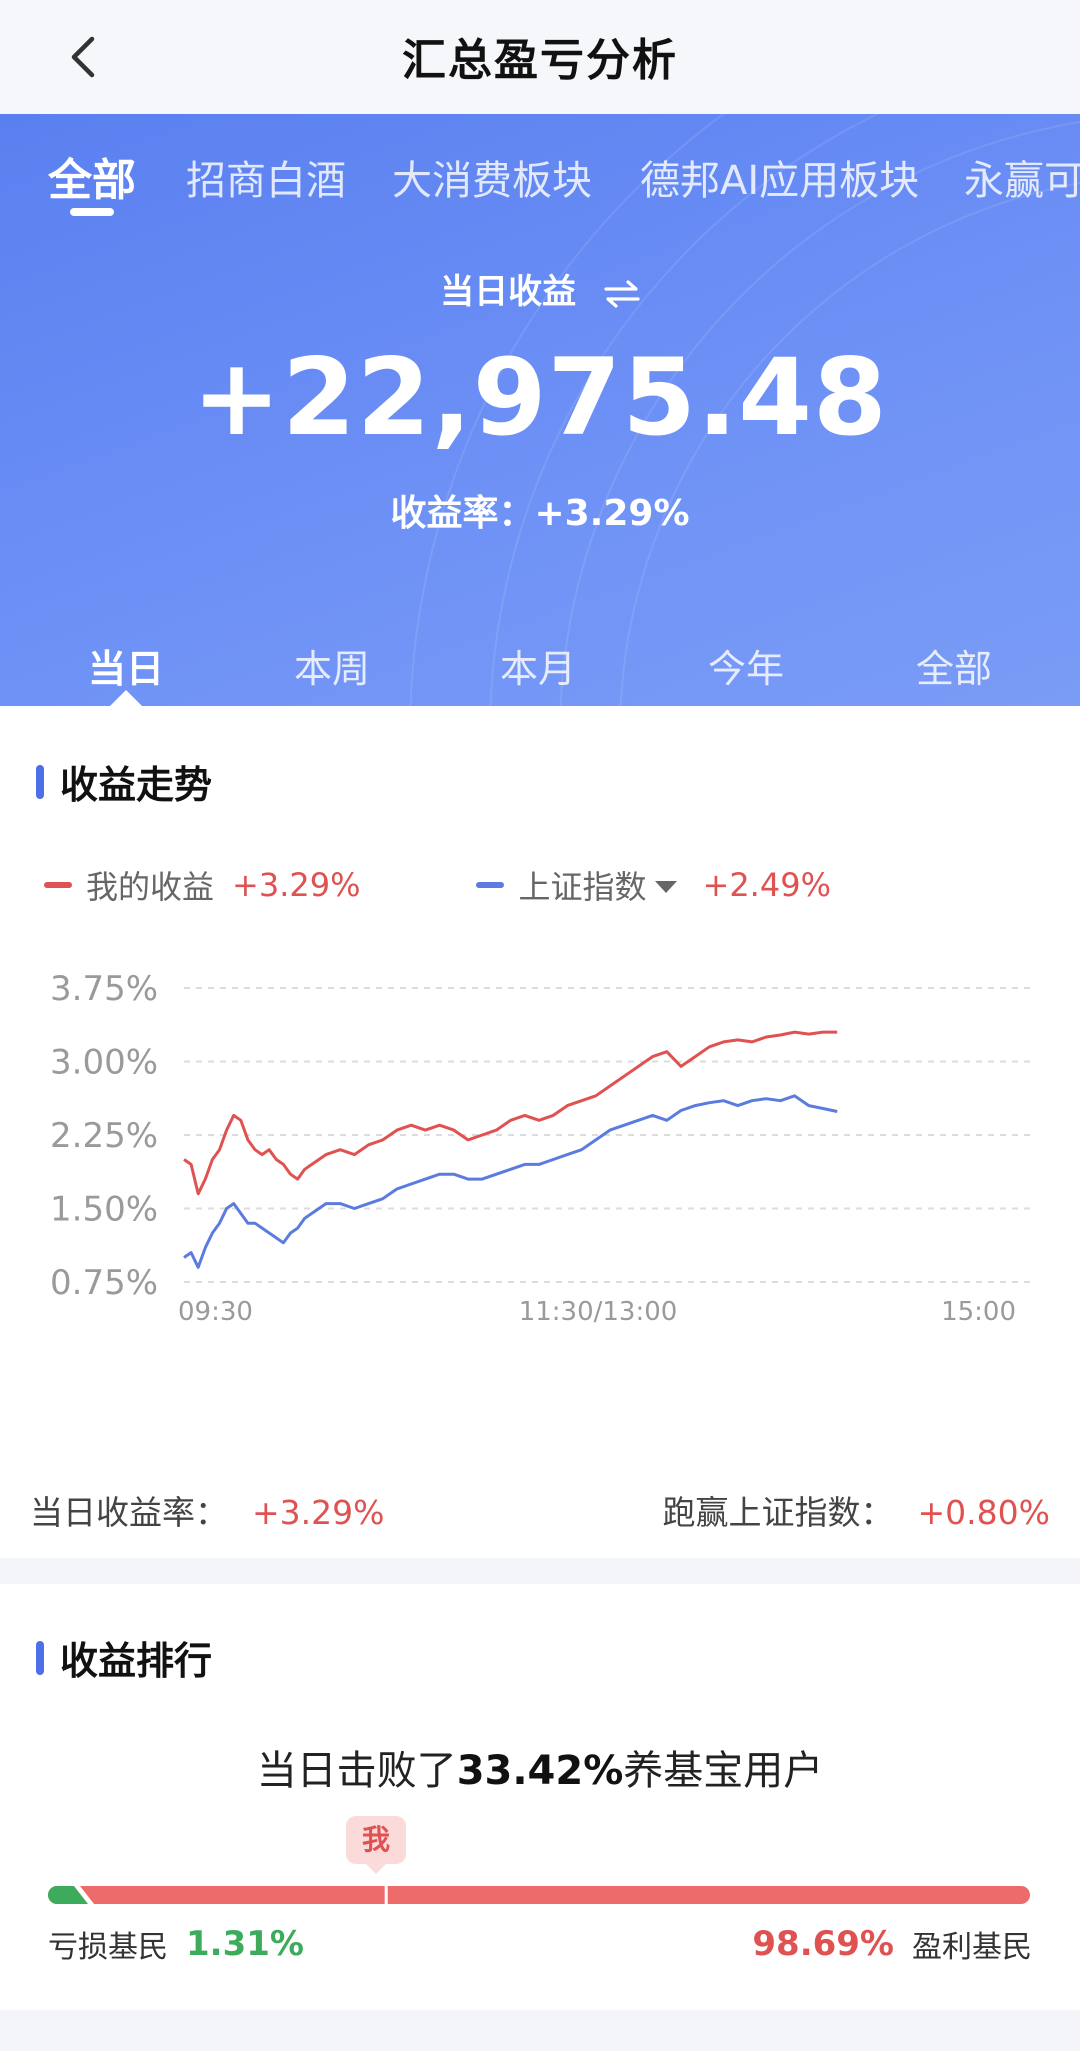  I want to click on x-tick-label: 11:30/13:00, so click(598, 1312).